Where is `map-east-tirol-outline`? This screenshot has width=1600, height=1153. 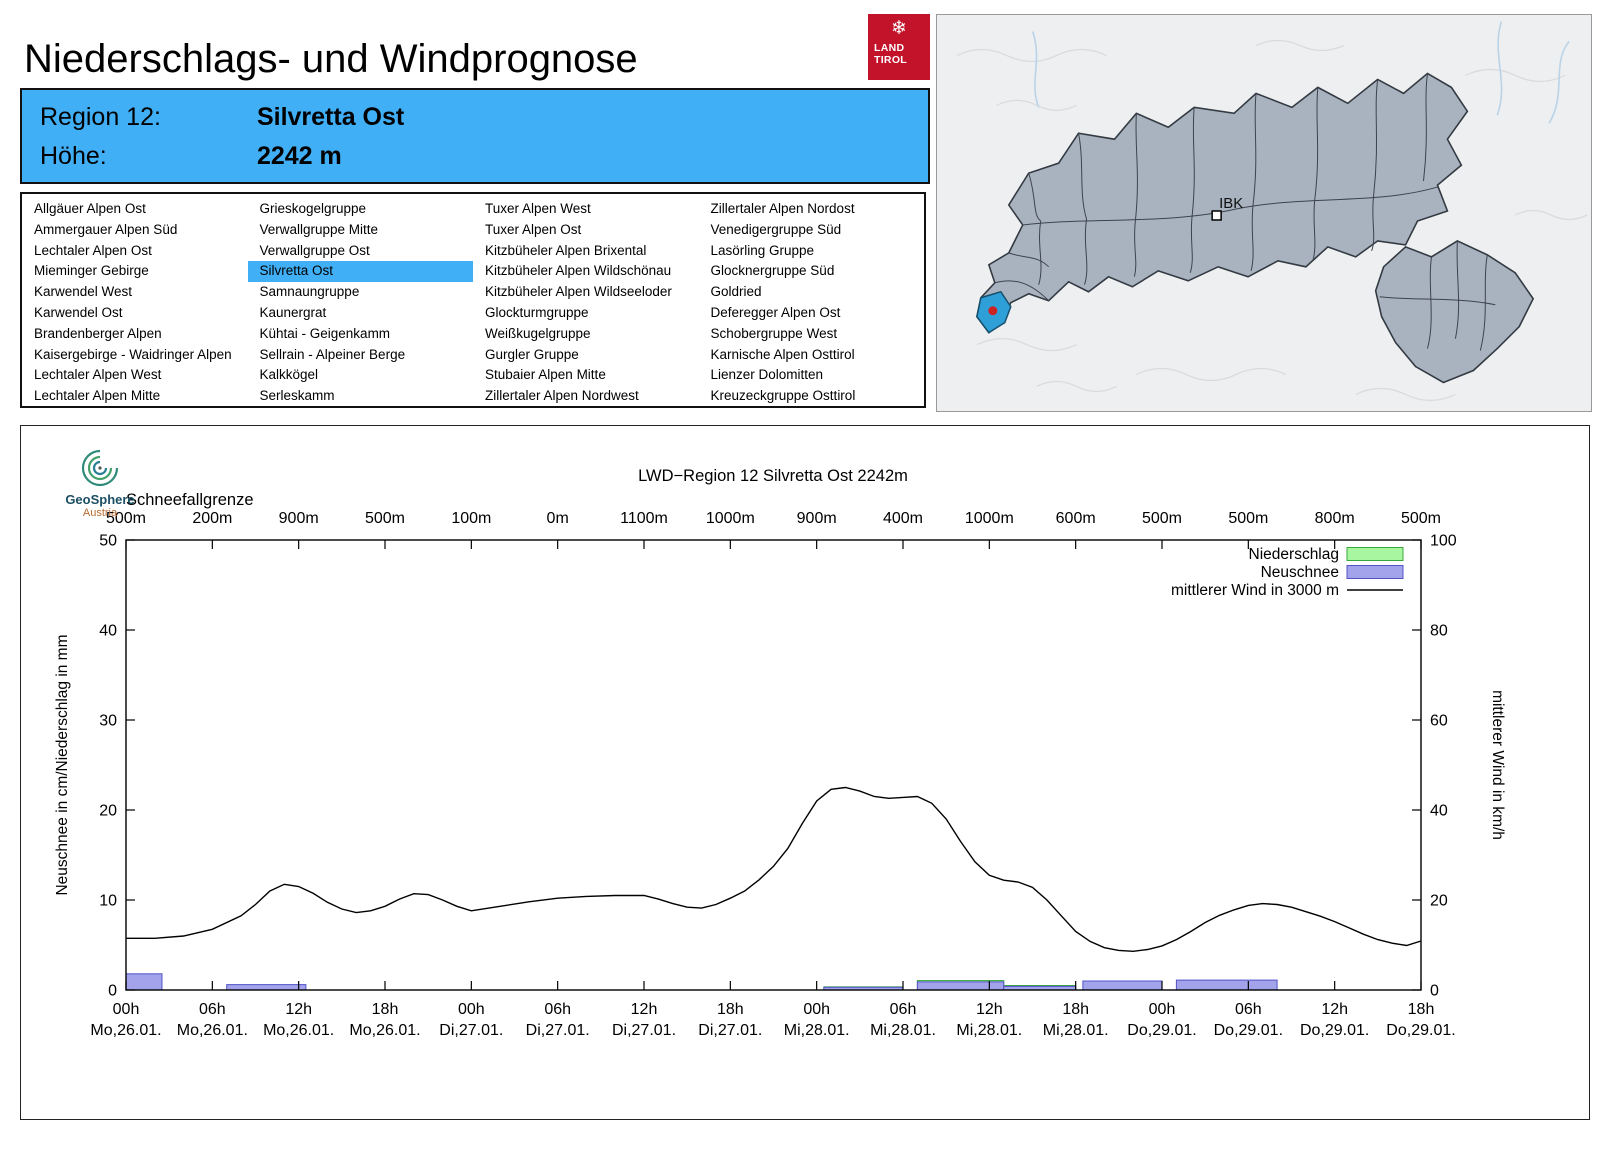 map-east-tirol-outline is located at coordinates (1454, 312).